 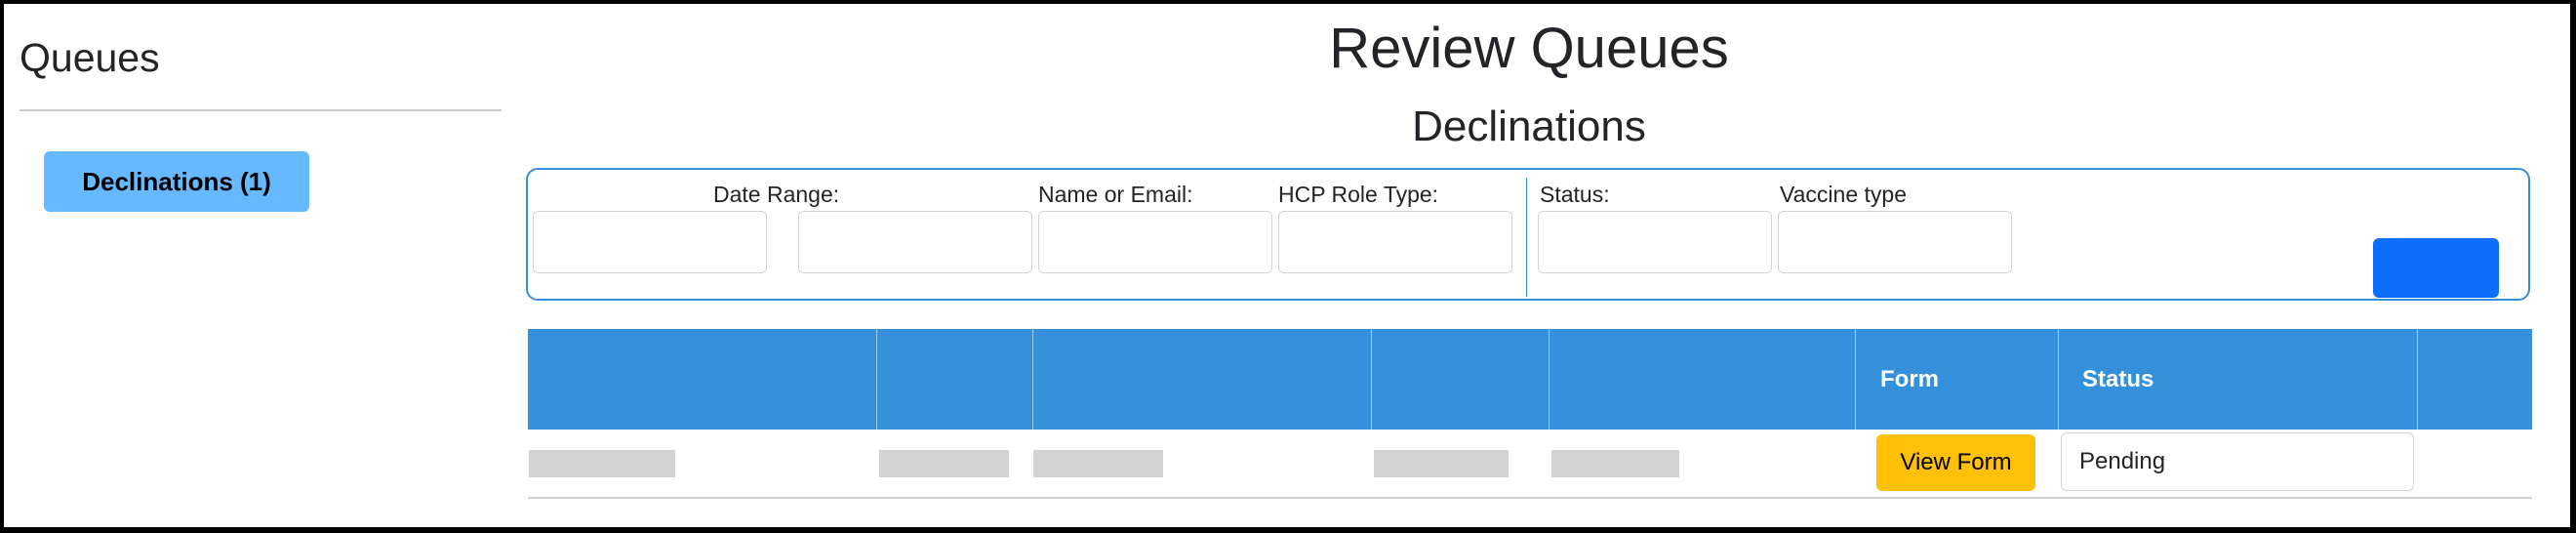 I want to click on hcp-role-label: HCP Role Type:, so click(x=1358, y=194).